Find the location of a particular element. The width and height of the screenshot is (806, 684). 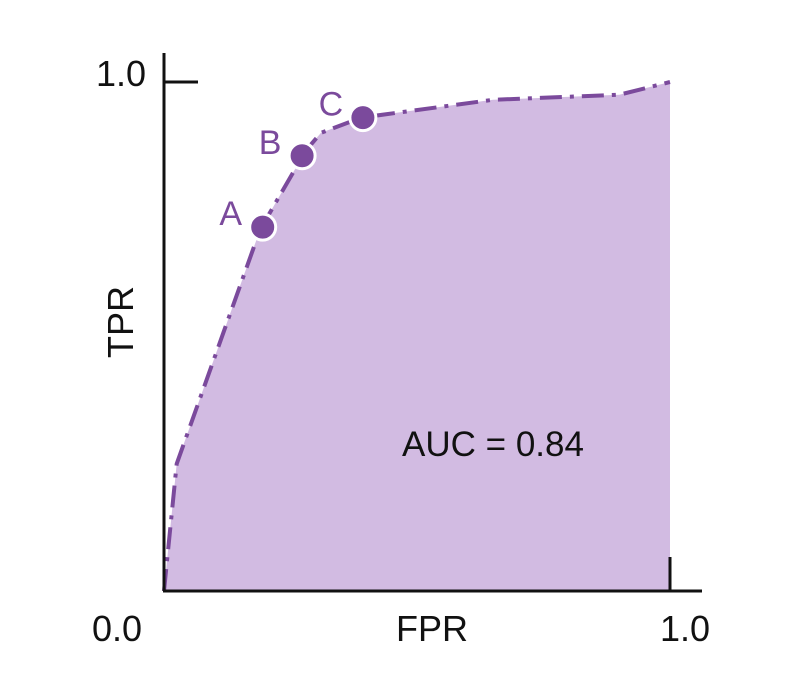

y-axis-label: TPR is located at coordinates (120, 322).